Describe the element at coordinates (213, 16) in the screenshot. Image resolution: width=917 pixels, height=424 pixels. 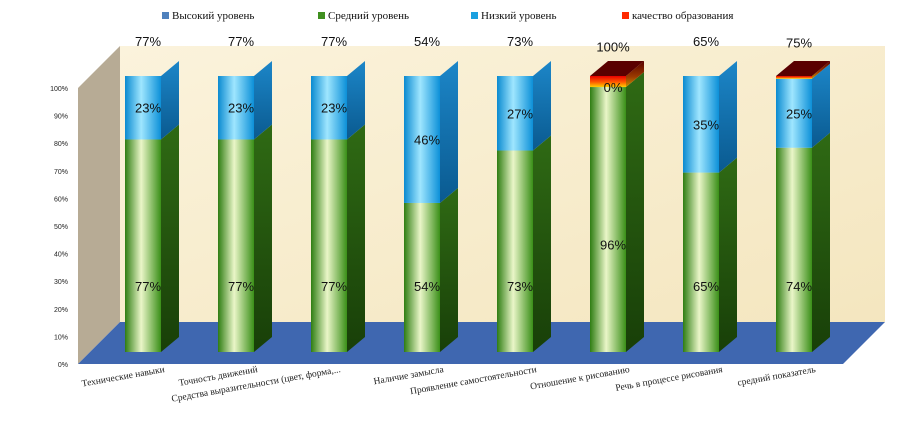
I see `legend-label-high: Высокий уровень` at that location.